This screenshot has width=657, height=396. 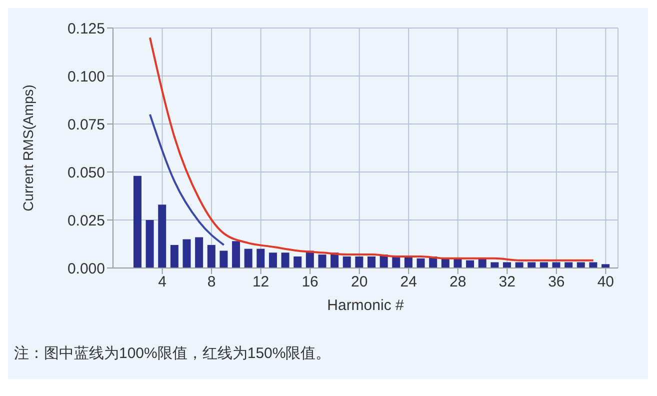 I want to click on x-tick-label: 24, so click(x=408, y=282).